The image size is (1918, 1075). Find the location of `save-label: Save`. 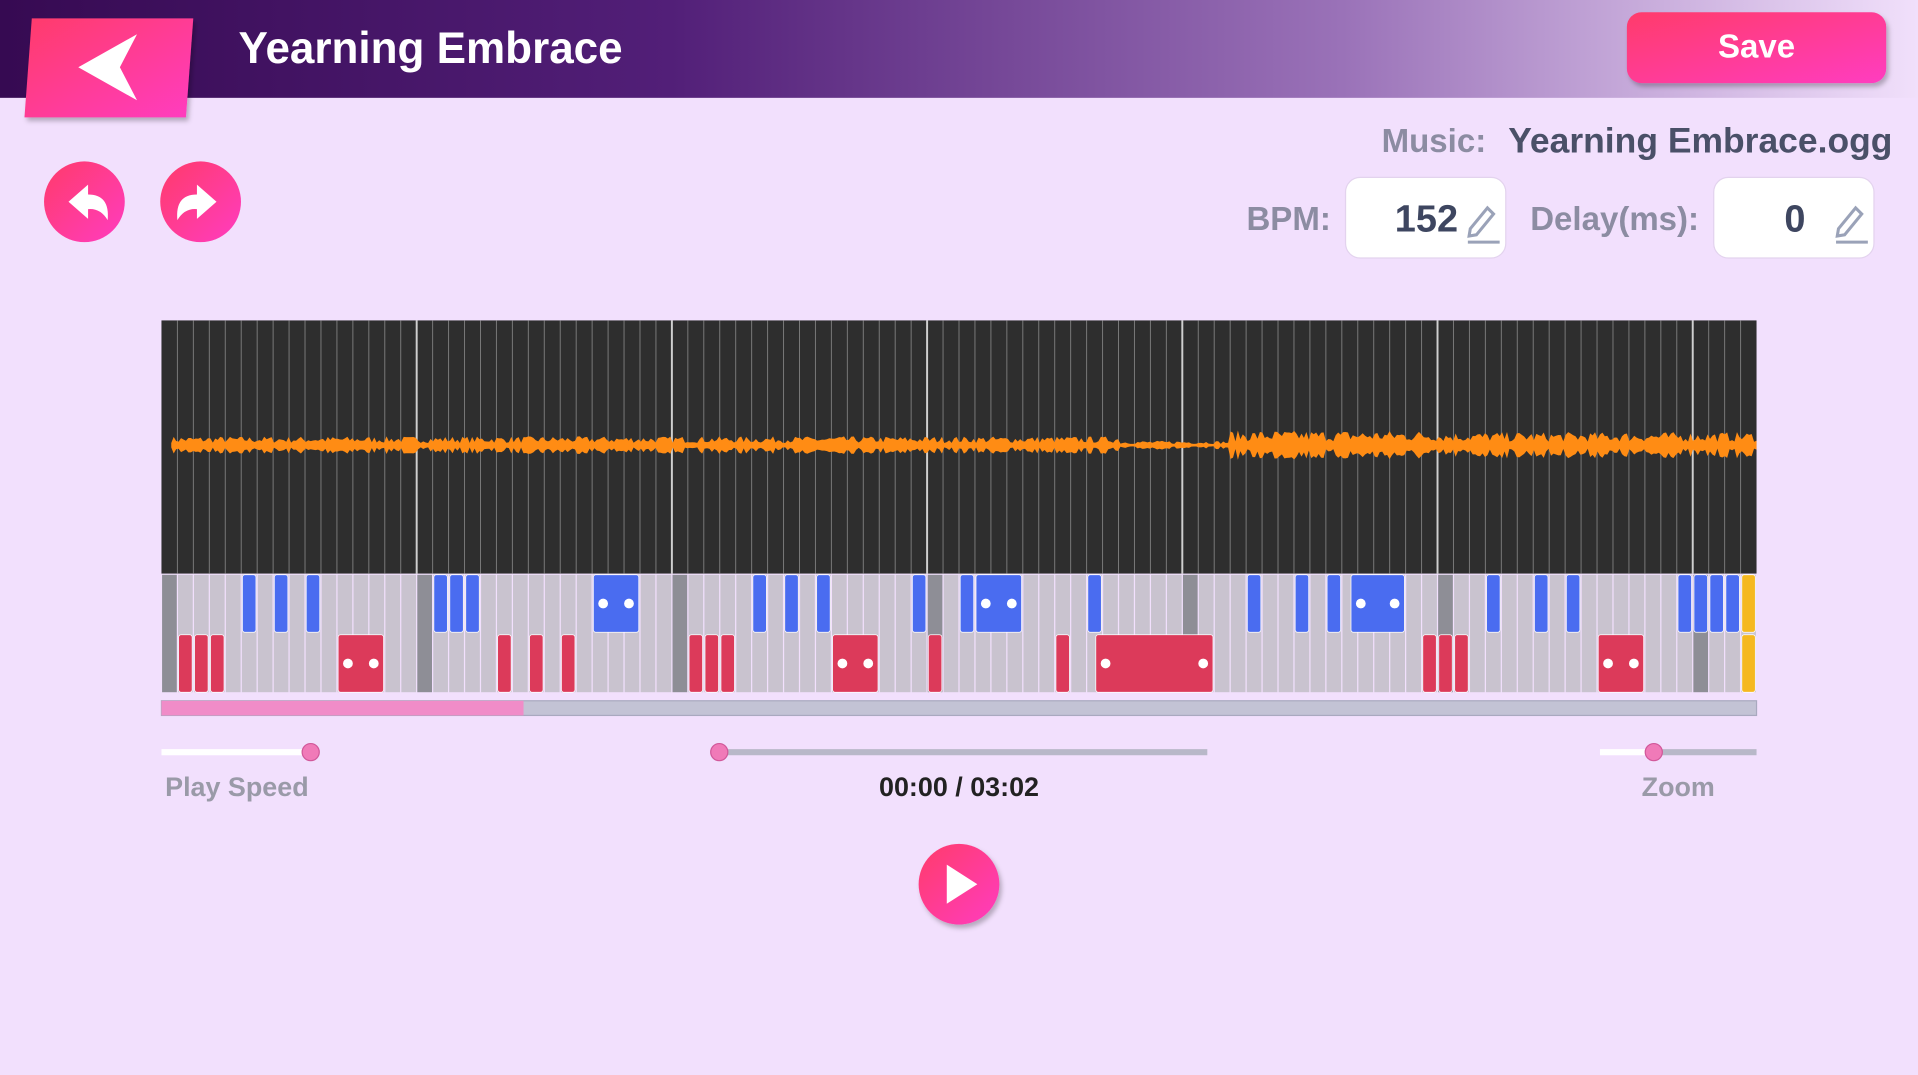

save-label: Save is located at coordinates (1756, 46).